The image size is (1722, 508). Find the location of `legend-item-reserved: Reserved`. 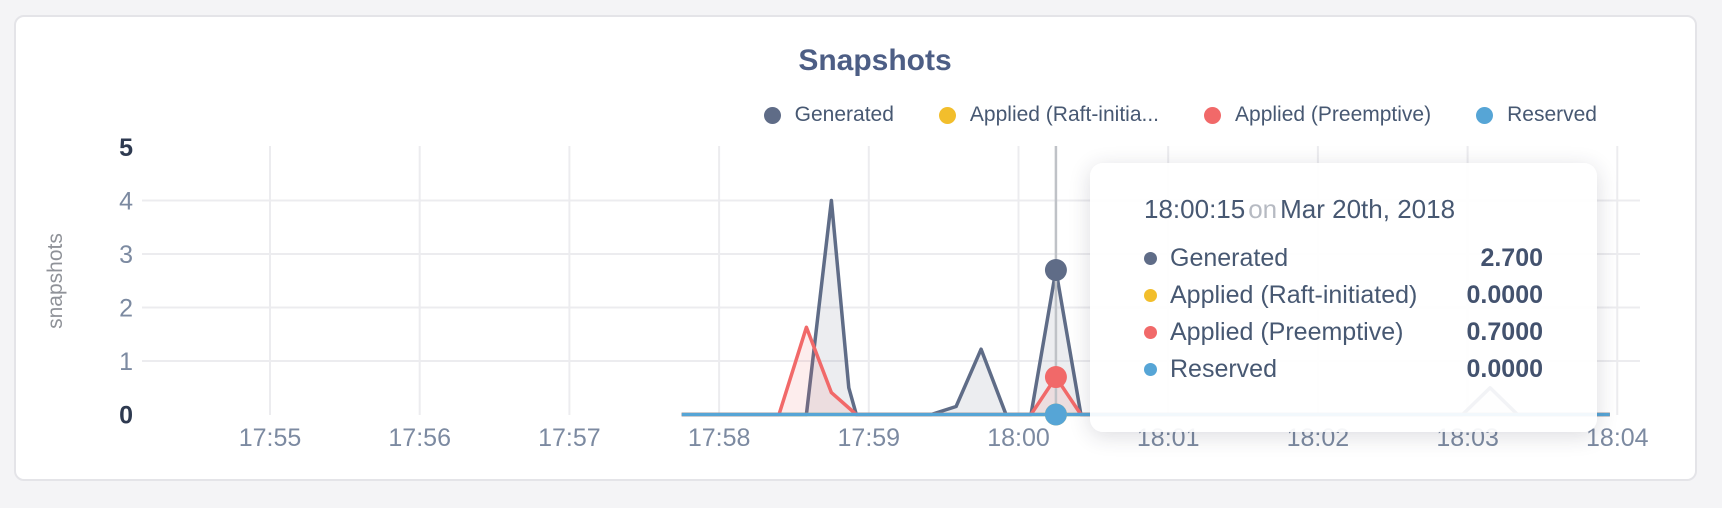

legend-item-reserved: Reserved is located at coordinates (1536, 115).